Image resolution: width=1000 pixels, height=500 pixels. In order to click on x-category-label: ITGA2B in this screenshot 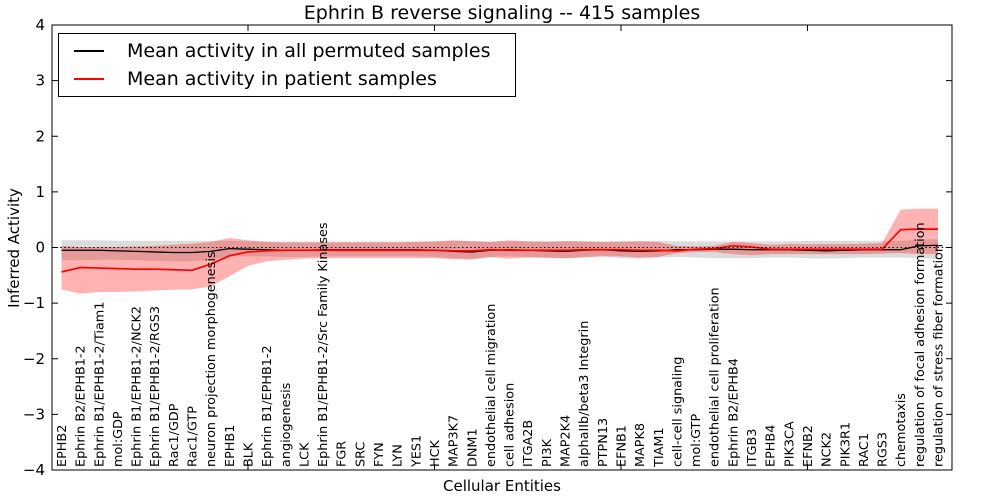, I will do `click(528, 443)`.